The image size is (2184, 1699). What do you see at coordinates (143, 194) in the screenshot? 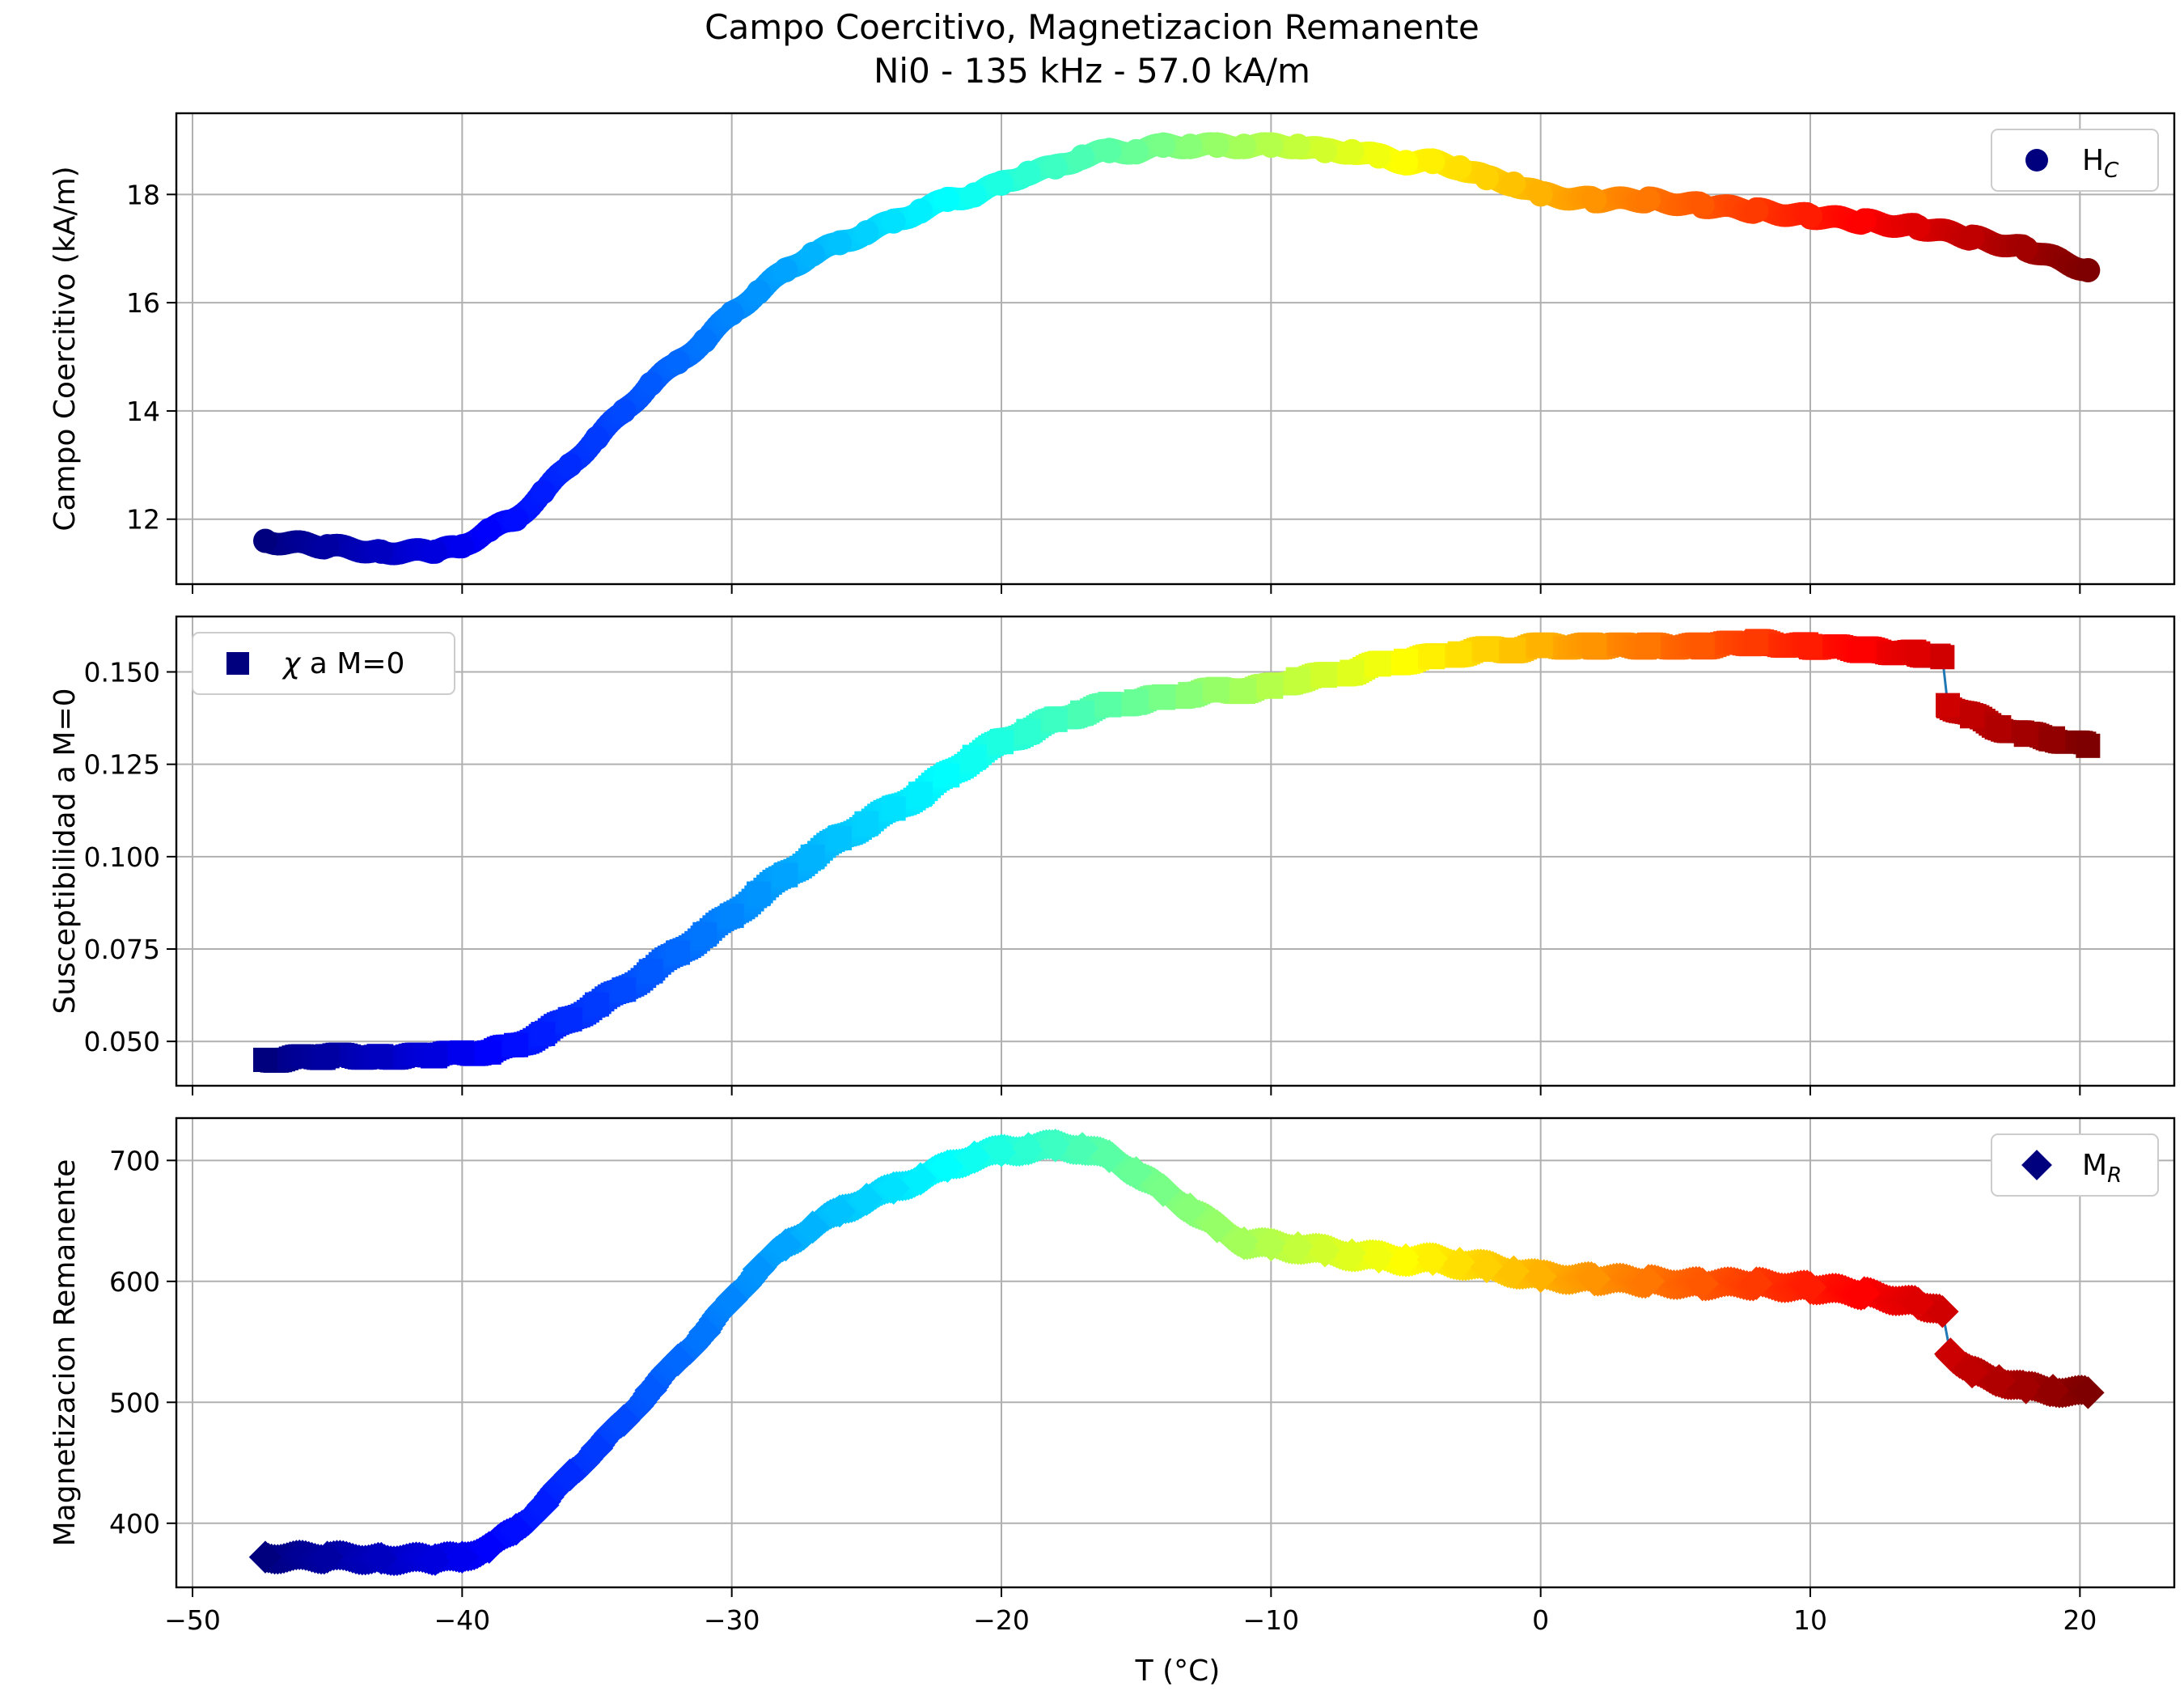
I see `y-tick-label: 18` at bounding box center [143, 194].